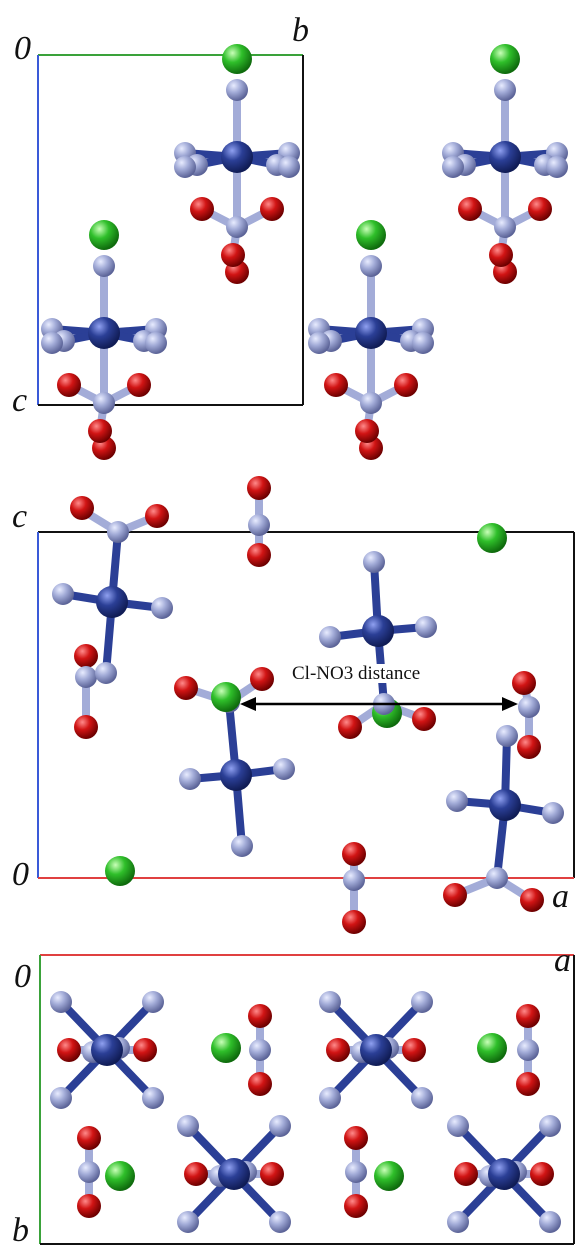  What do you see at coordinates (356, 673) in the screenshot?
I see `distance-annotation: Cl-NO3 distance` at bounding box center [356, 673].